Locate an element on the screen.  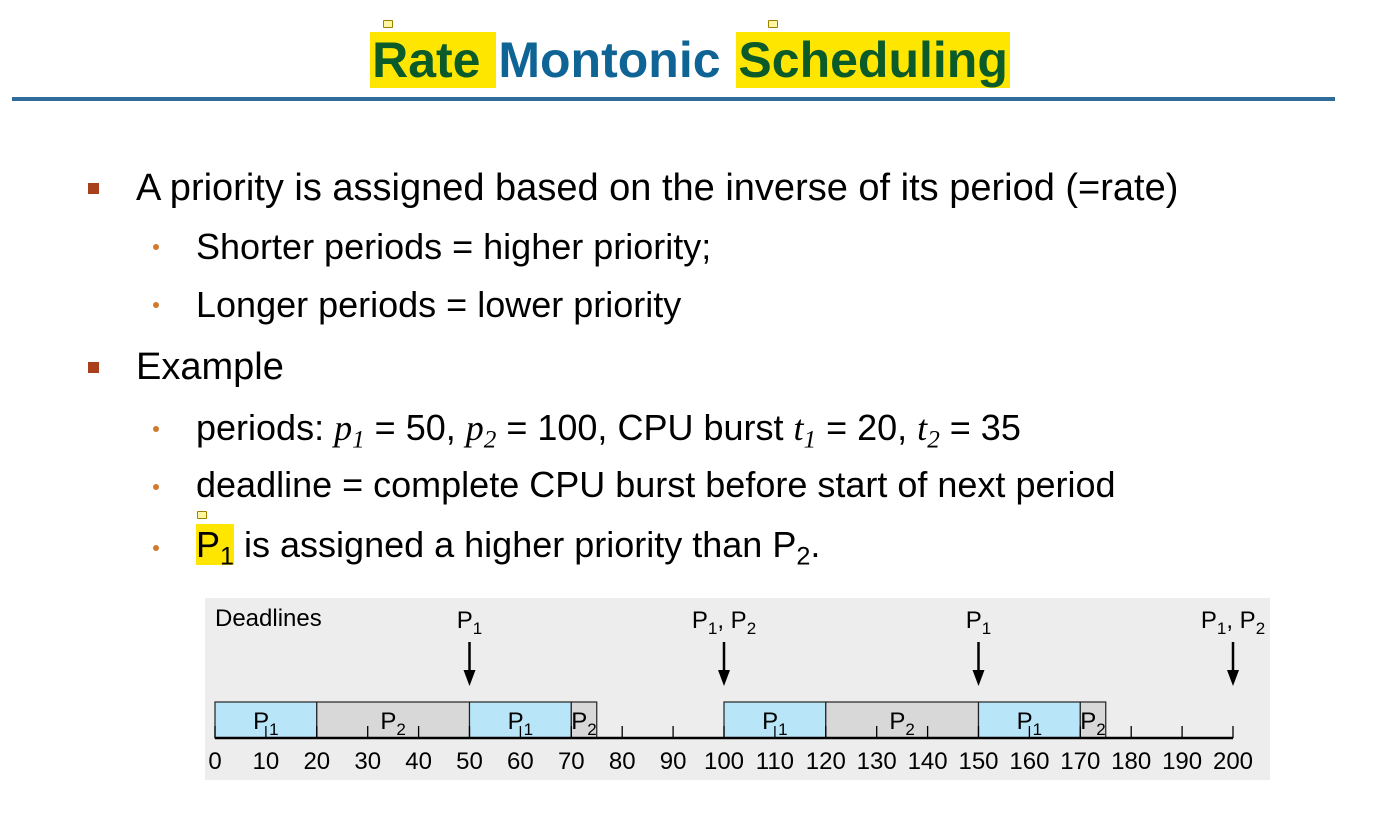
tick-label-130: 130 is located at coordinates (877, 761).